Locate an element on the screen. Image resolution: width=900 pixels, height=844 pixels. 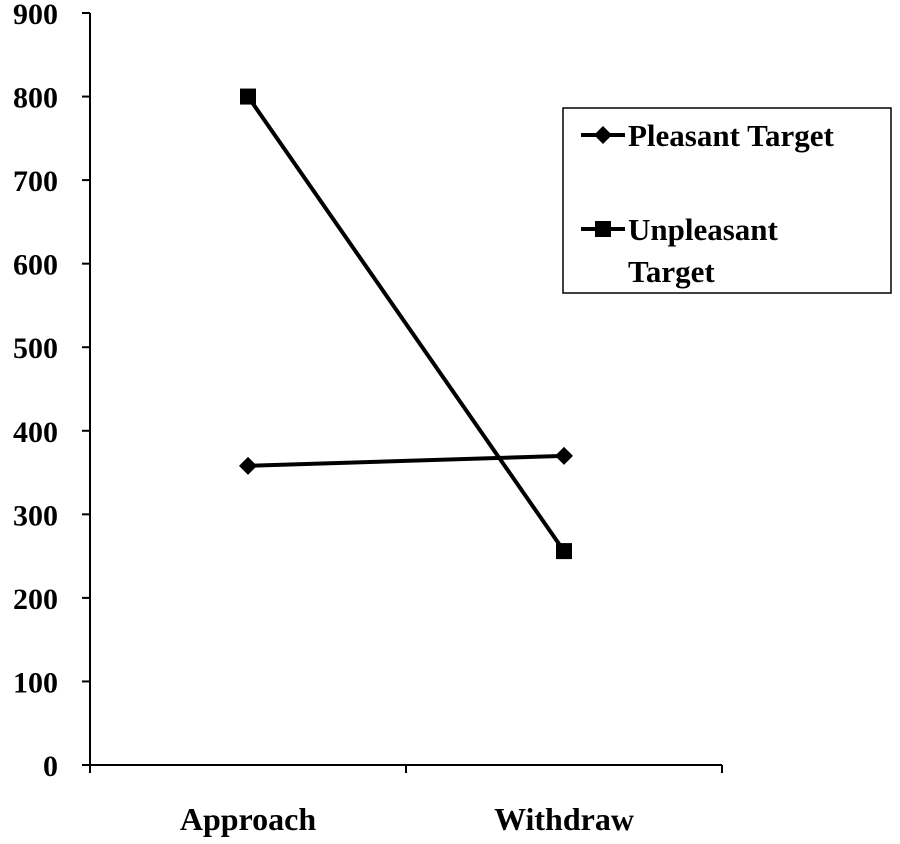
x-ticks: Approach Withdraw is located at coordinates (406, 801).